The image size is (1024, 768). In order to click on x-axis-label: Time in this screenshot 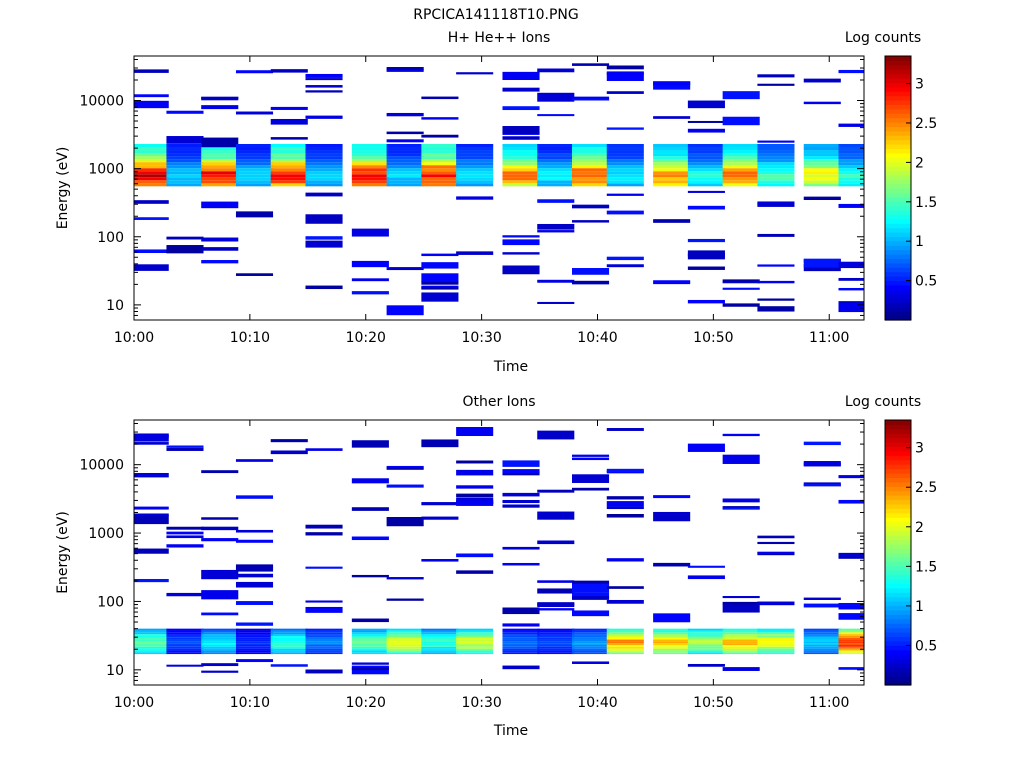, I will do `click(510, 731)`.